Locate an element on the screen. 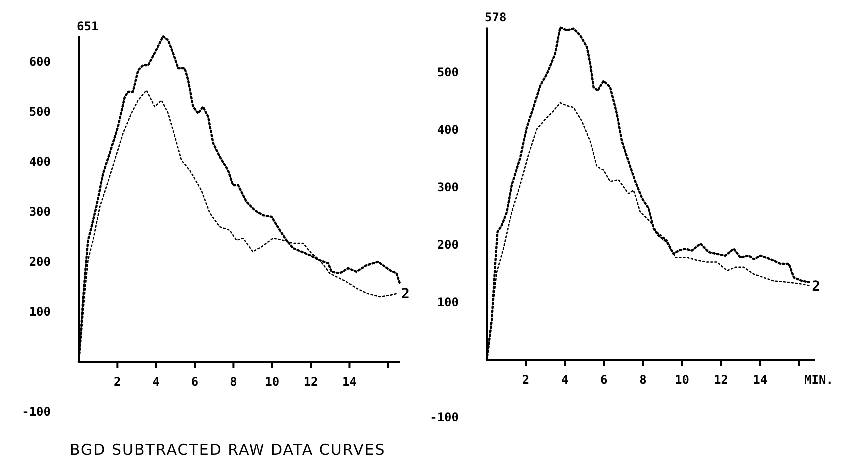 This screenshot has width=841, height=466. text: BGD SUBTRACTED RAW DATA CURVES is located at coordinates (228, 450).